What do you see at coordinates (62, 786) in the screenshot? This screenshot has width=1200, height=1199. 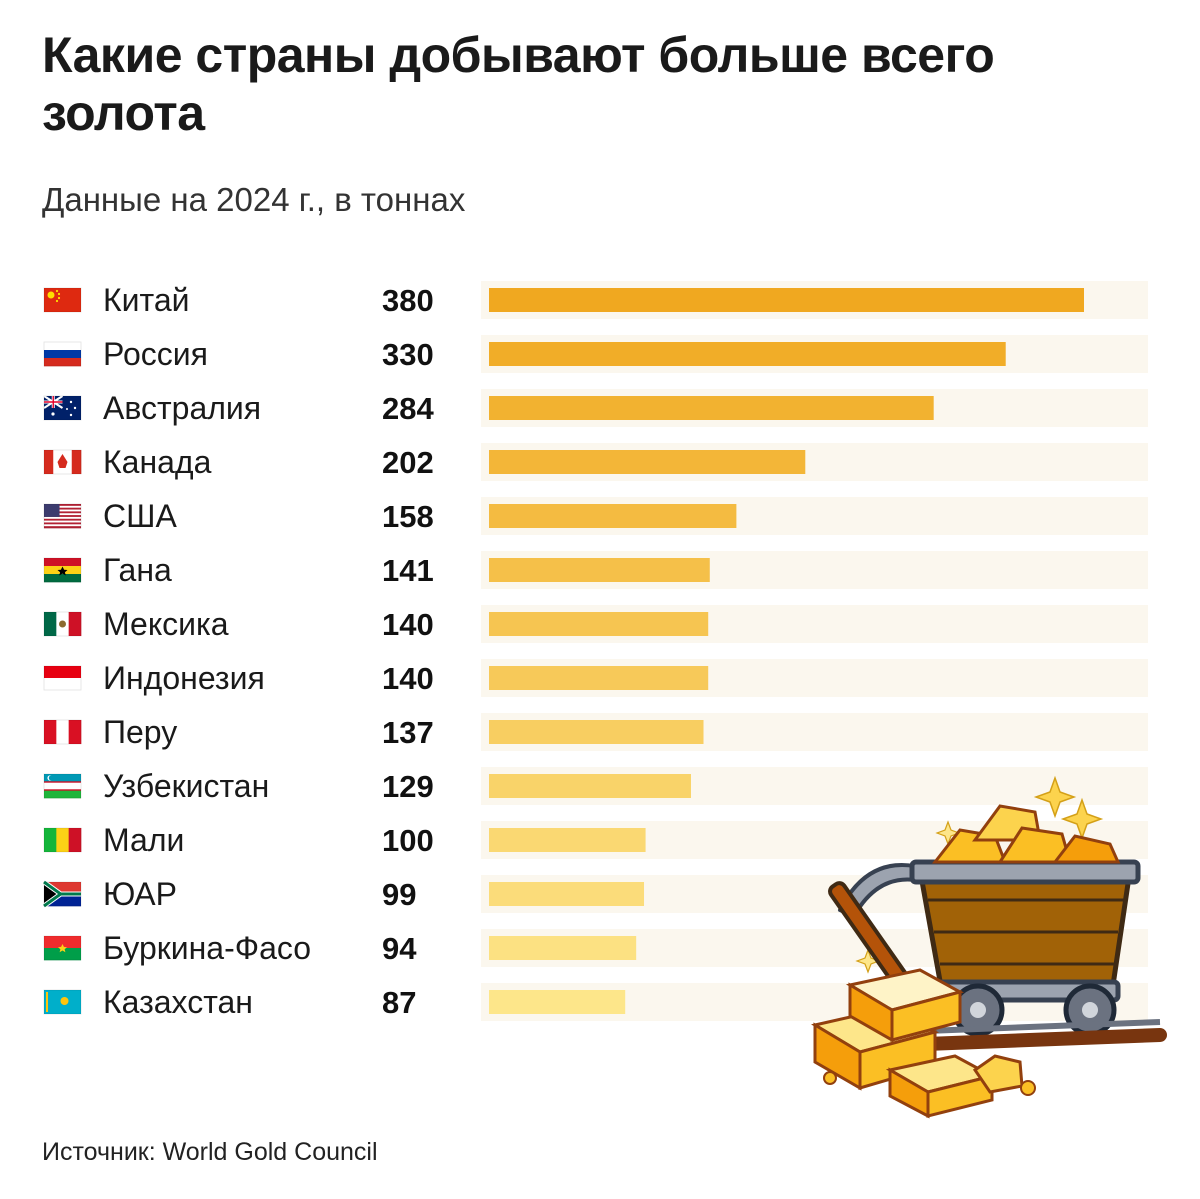 I see `uzbekistan-flag-icon` at bounding box center [62, 786].